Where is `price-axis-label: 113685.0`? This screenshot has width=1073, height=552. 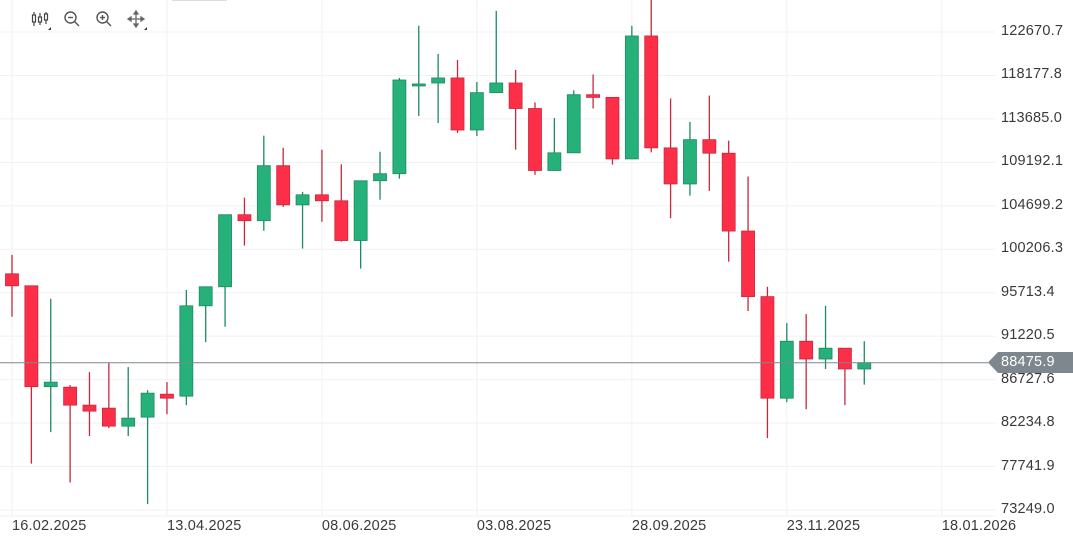 price-axis-label: 113685.0 is located at coordinates (1032, 117).